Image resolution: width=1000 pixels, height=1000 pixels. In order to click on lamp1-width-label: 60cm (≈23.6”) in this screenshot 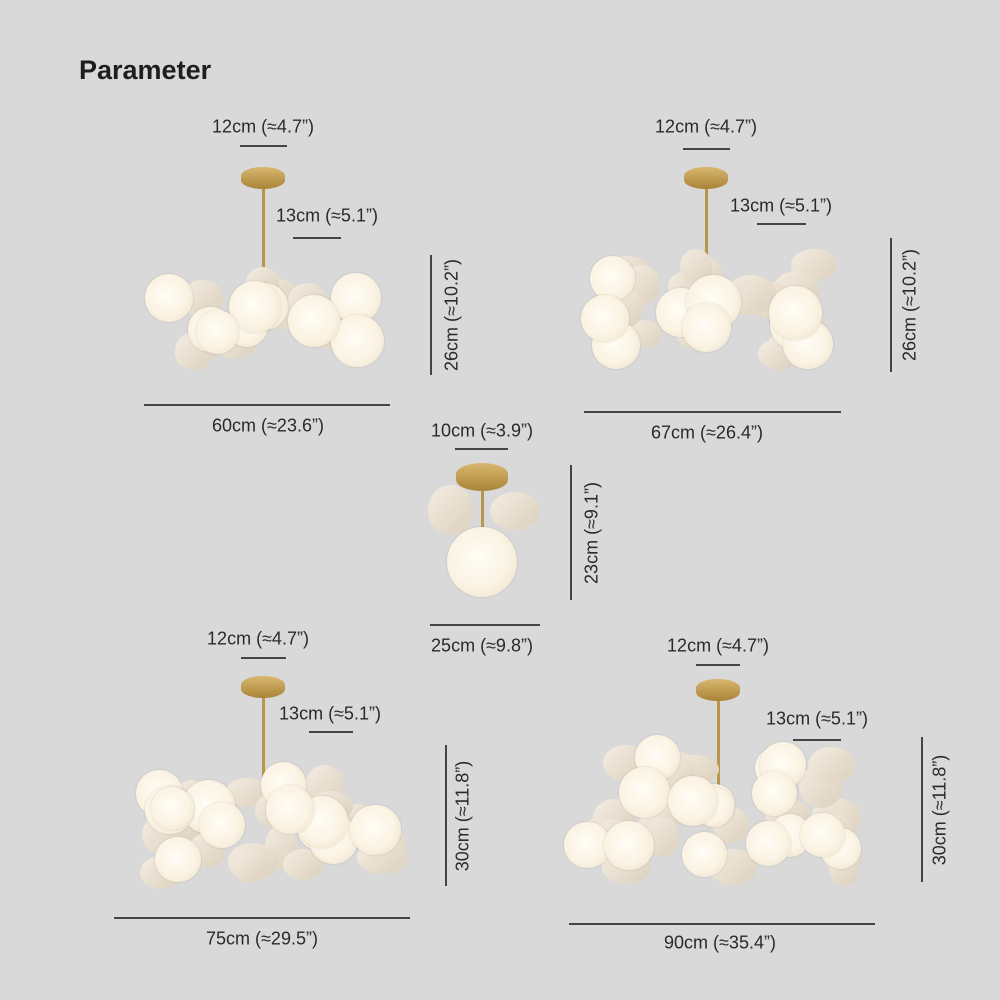, I will do `click(268, 425)`.